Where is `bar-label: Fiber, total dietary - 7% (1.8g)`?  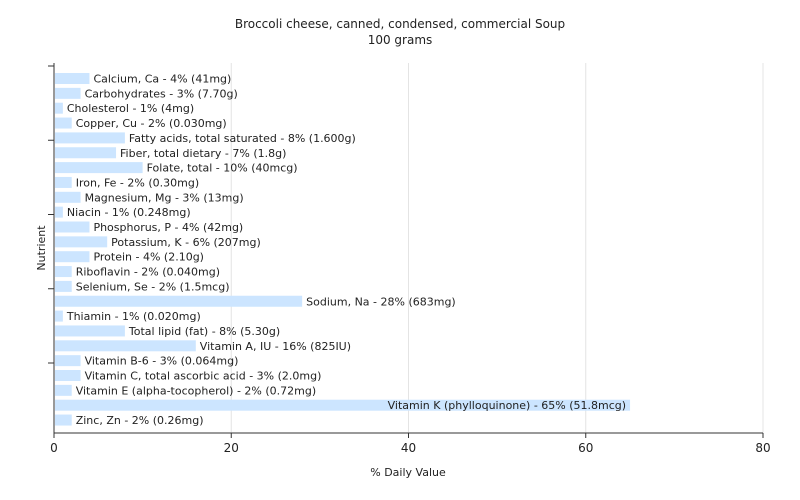 bar-label: Fiber, total dietary - 7% (1.8g) is located at coordinates (203, 153).